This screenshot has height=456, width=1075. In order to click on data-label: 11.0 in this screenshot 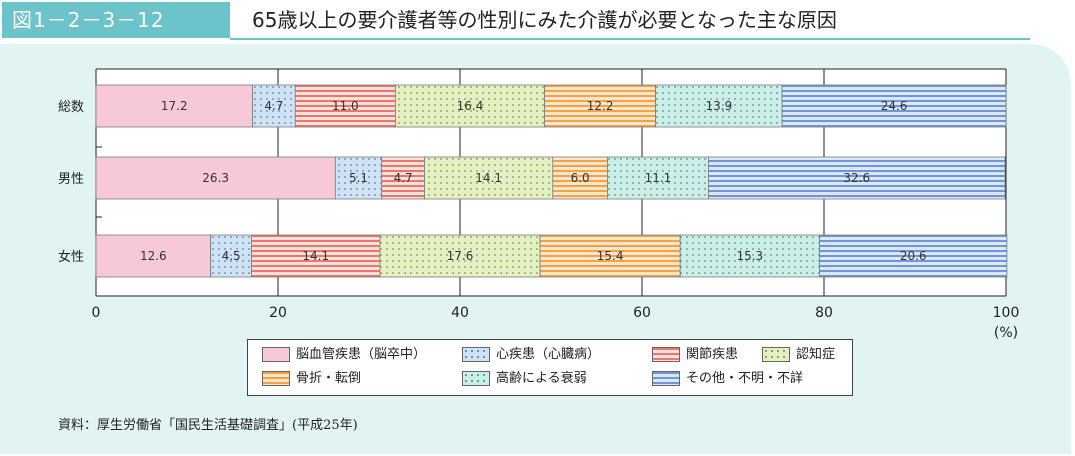, I will do `click(345, 106)`.